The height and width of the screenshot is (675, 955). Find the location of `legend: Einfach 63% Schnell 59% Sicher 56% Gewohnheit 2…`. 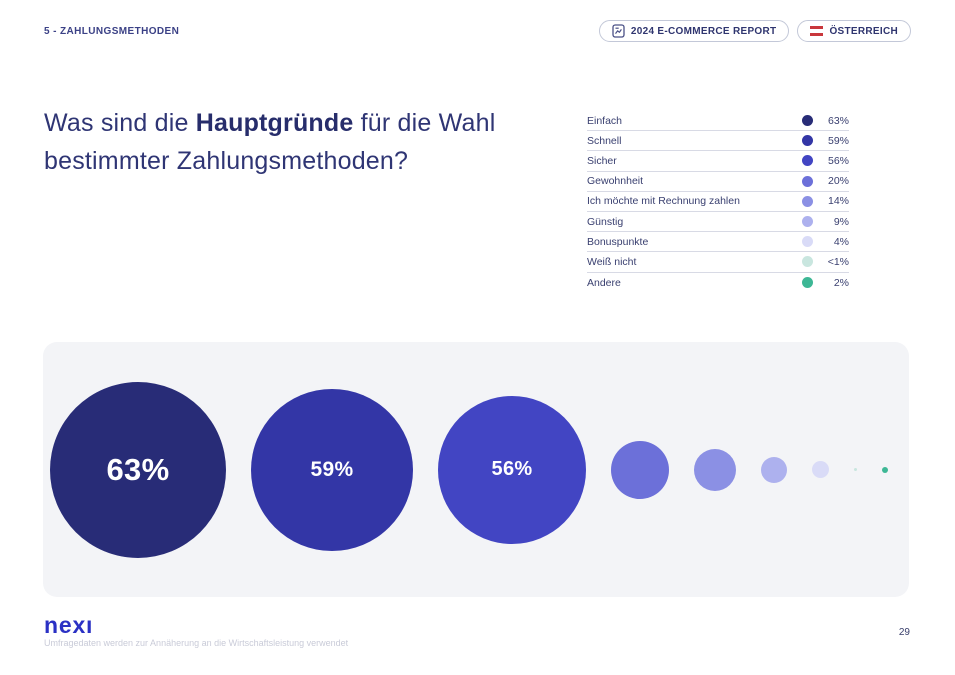

legend: Einfach 63% Schnell 59% Sicher 56% Gewohnheit 2… is located at coordinates (718, 202).